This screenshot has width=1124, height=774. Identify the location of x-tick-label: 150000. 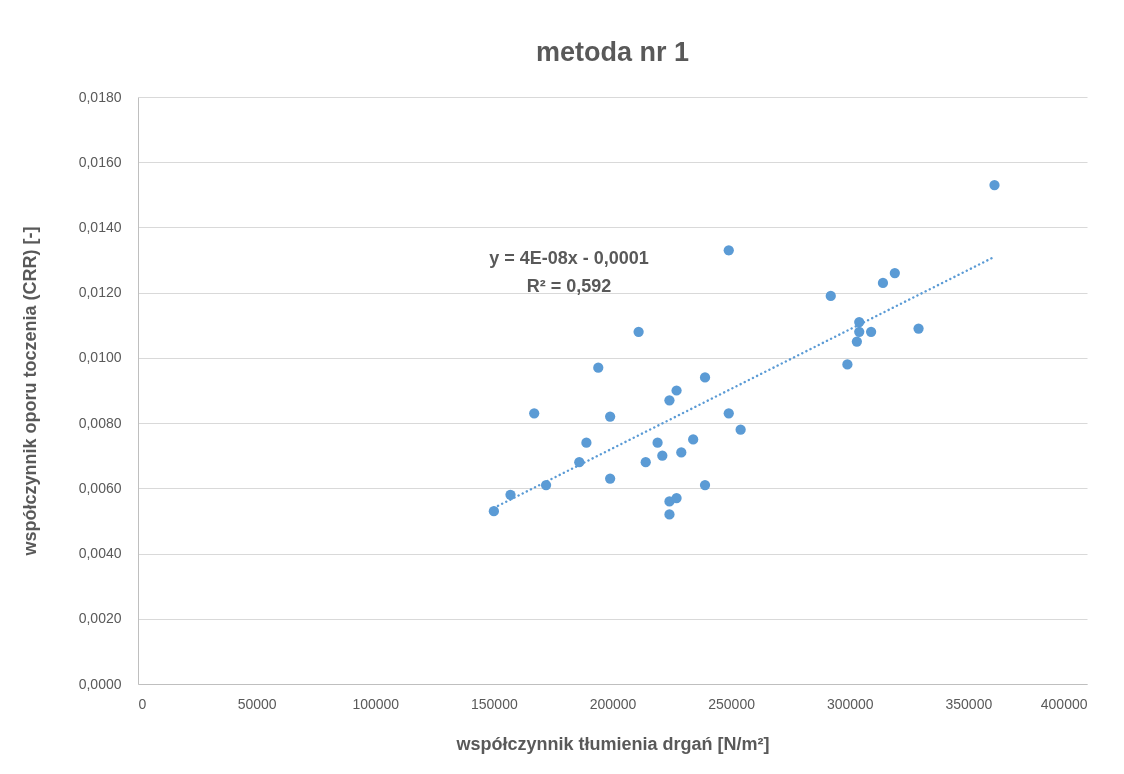
(494, 703).